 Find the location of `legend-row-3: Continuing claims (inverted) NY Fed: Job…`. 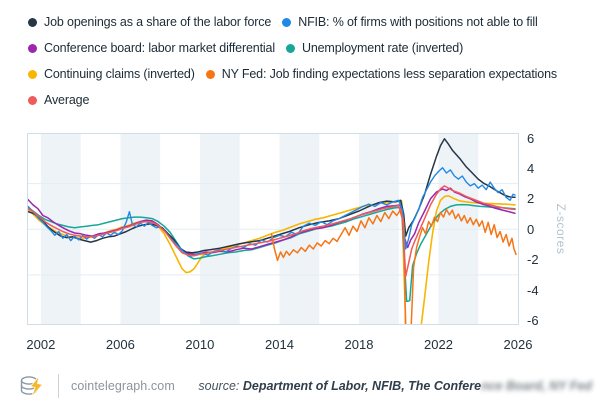

legend-row-3: Continuing claims (inverted) NY Fed: Job… is located at coordinates (308, 74).